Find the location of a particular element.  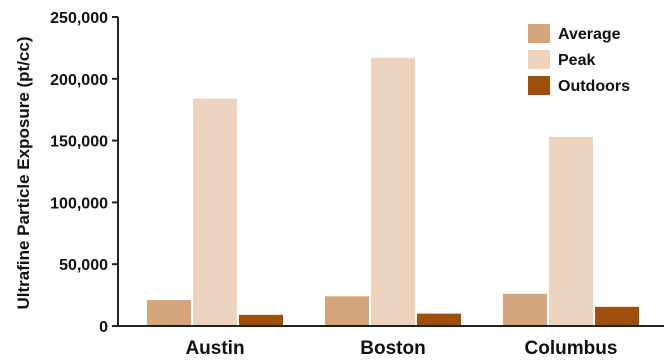

bar-columbus-average is located at coordinates (525, 309).